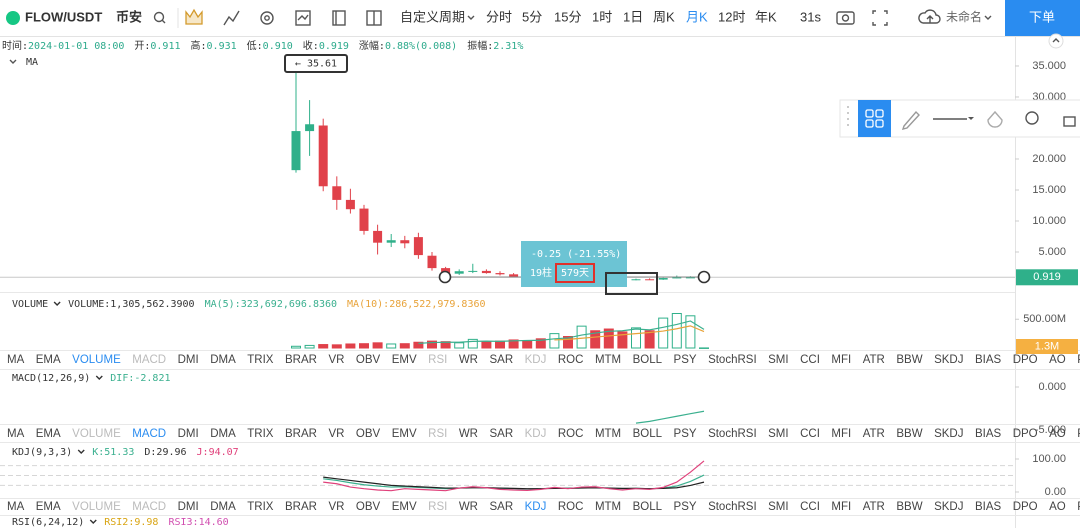 This screenshot has height=528, width=1080. Describe the element at coordinates (499, 16) in the screenshot. I see `period-option: 分时` at that location.